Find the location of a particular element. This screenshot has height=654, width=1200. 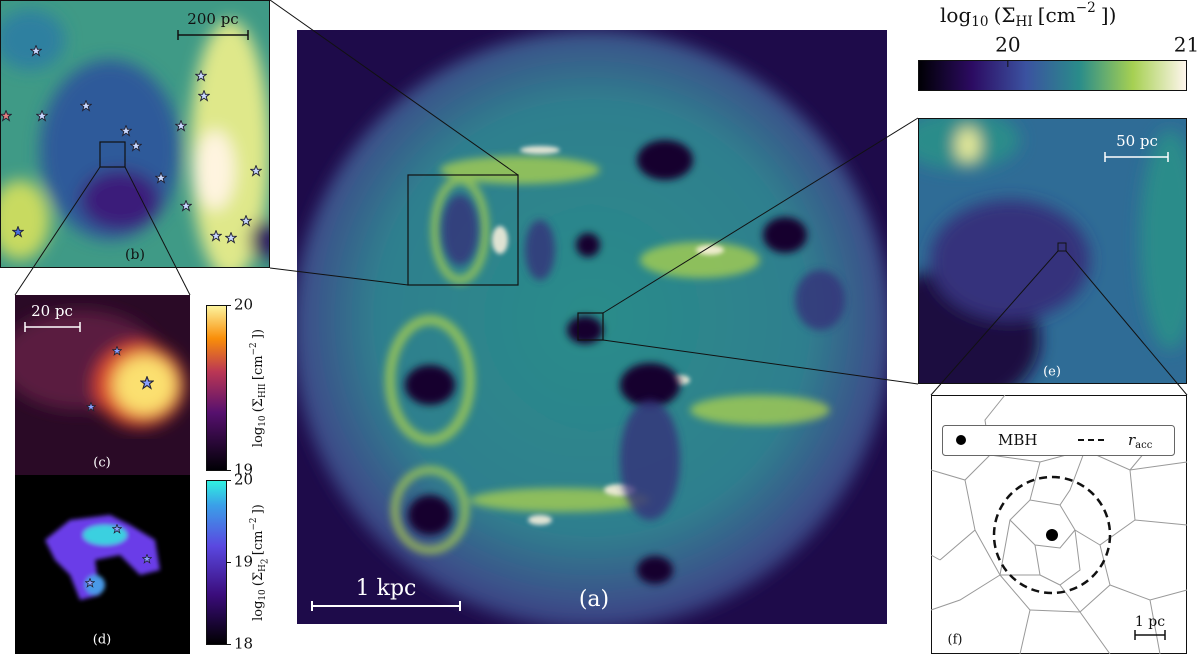

panel-b-image is located at coordinates (135, 134).